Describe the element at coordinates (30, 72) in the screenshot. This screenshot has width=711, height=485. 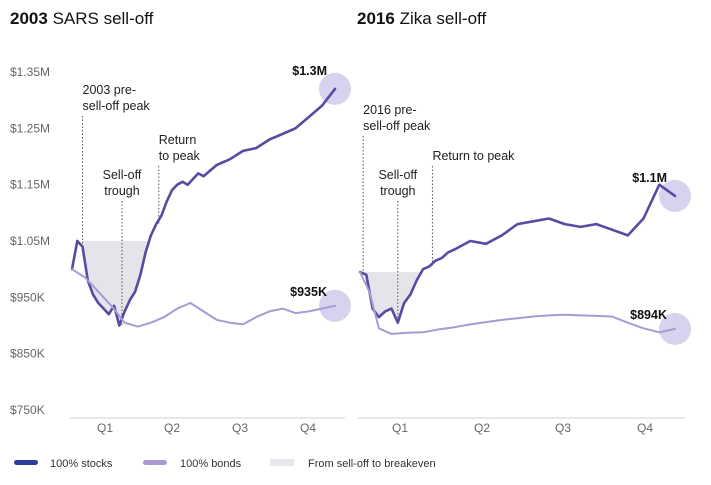
I see `y-tick-label: $1.35M` at that location.